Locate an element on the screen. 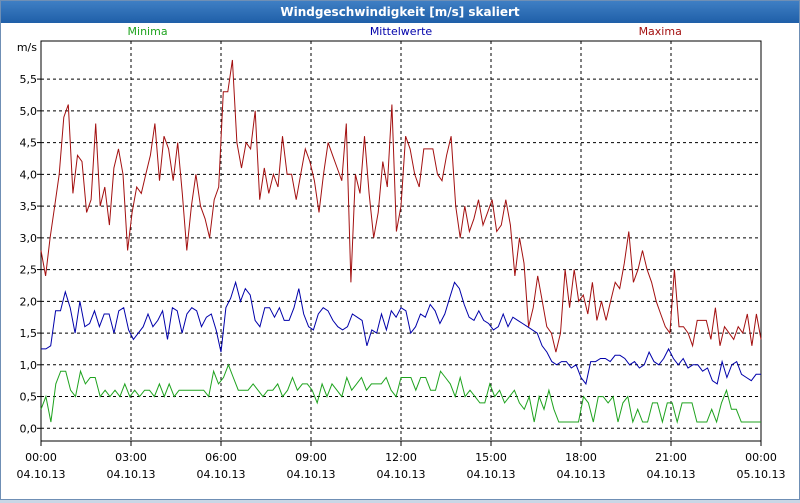 Image resolution: width=800 pixels, height=503 pixels. series-line-minima is located at coordinates (400, 393).